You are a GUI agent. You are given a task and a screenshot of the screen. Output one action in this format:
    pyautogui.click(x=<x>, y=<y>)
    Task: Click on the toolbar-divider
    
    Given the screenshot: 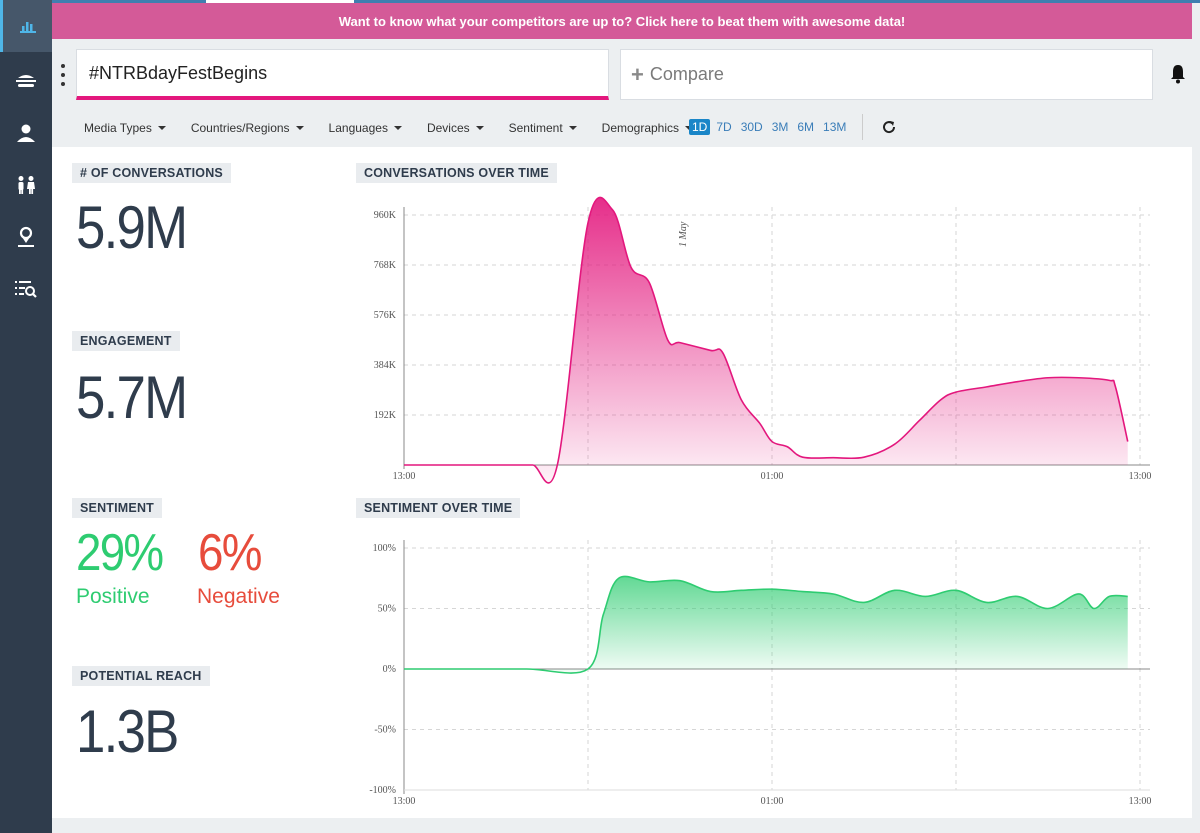 What is the action you would take?
    pyautogui.click(x=862, y=127)
    